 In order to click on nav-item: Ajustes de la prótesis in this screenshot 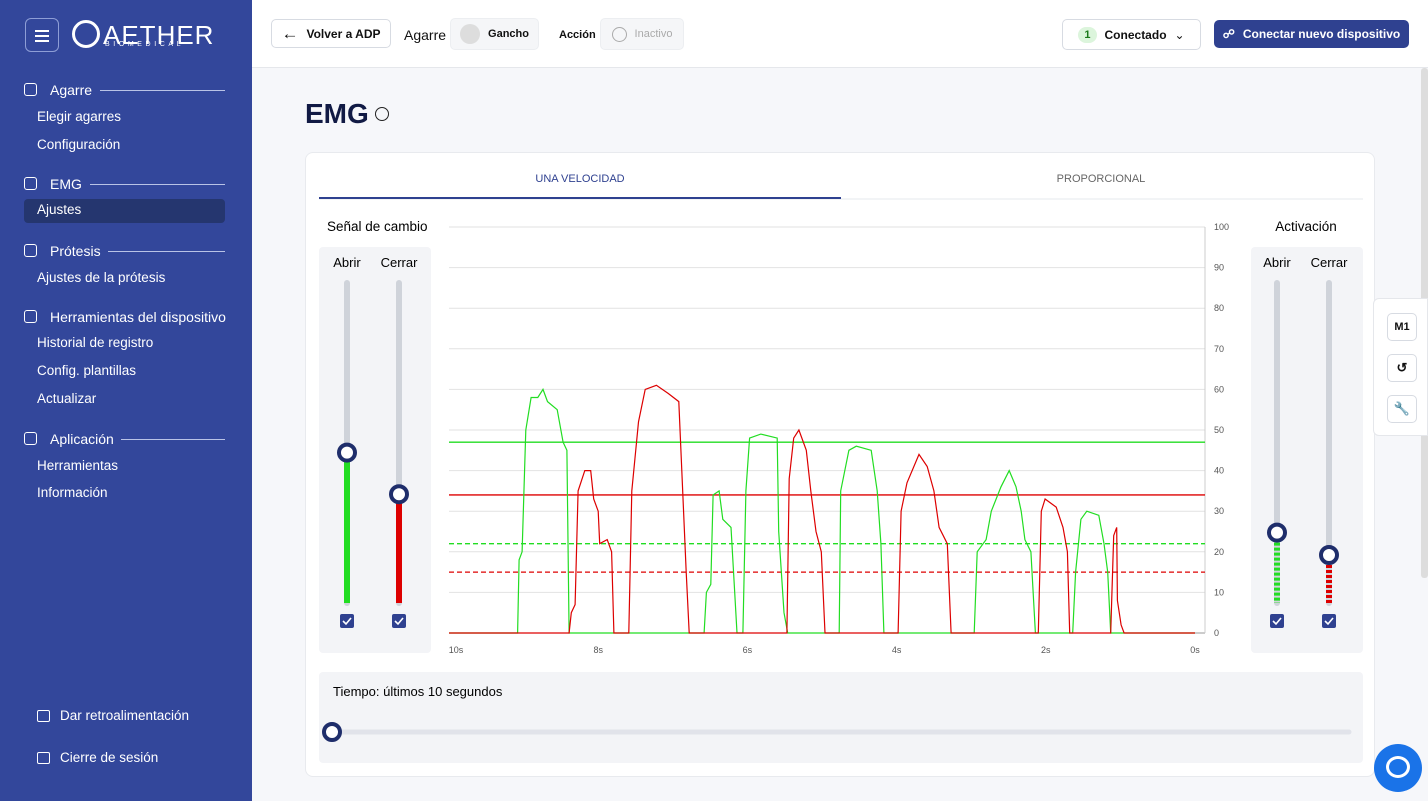, I will do `click(101, 277)`.